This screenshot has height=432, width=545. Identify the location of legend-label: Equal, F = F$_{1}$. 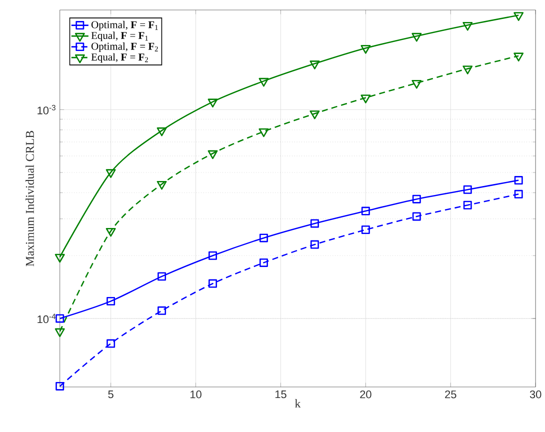
(119, 37).